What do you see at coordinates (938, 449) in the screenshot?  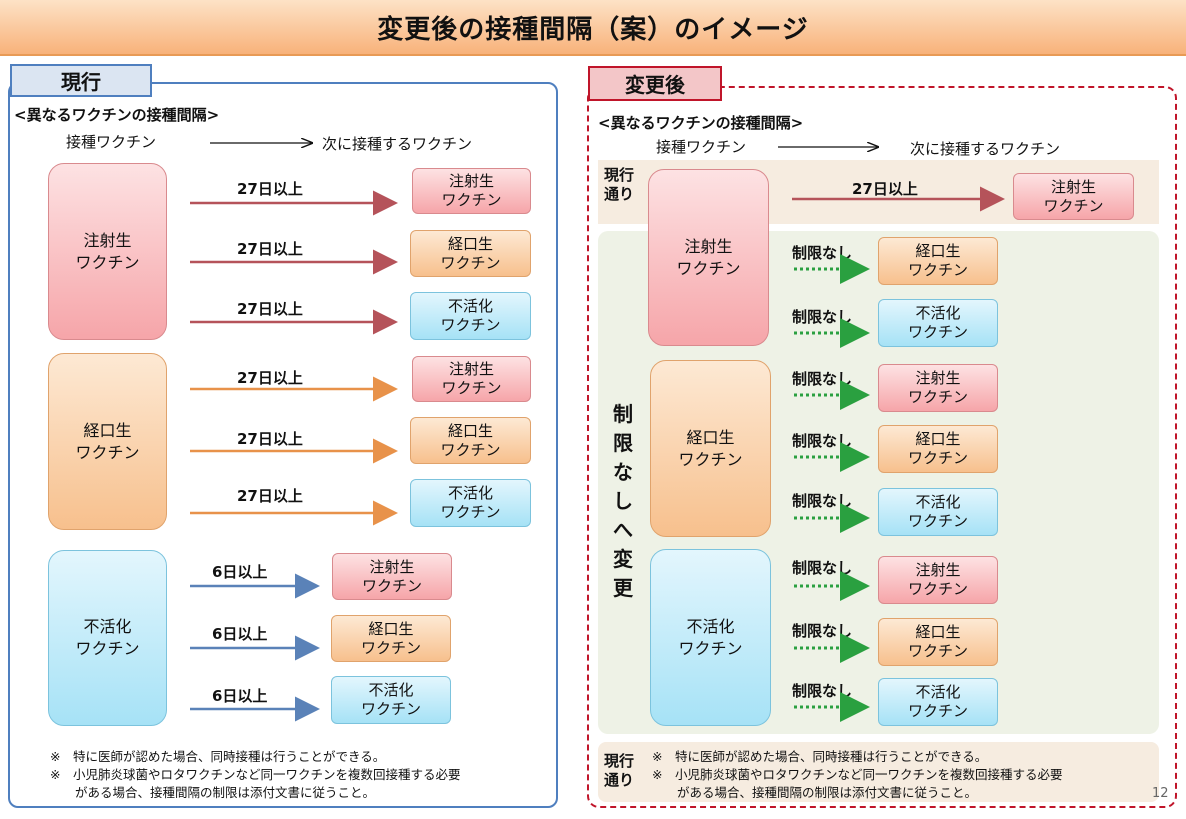 I see `right-target-oral-2: 経口生 ワクチン` at bounding box center [938, 449].